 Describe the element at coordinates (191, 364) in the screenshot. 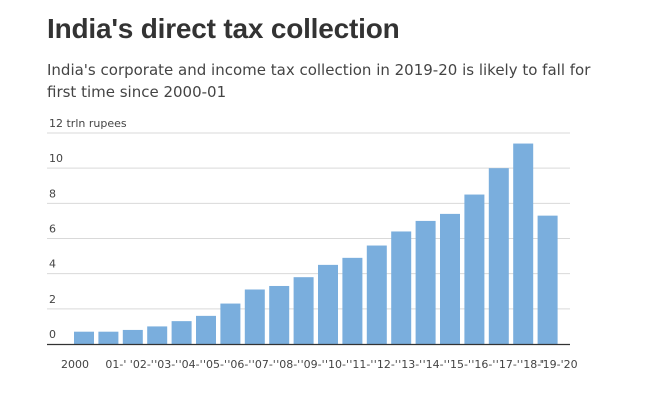

I see `x-tick-label: '04-'` at that location.